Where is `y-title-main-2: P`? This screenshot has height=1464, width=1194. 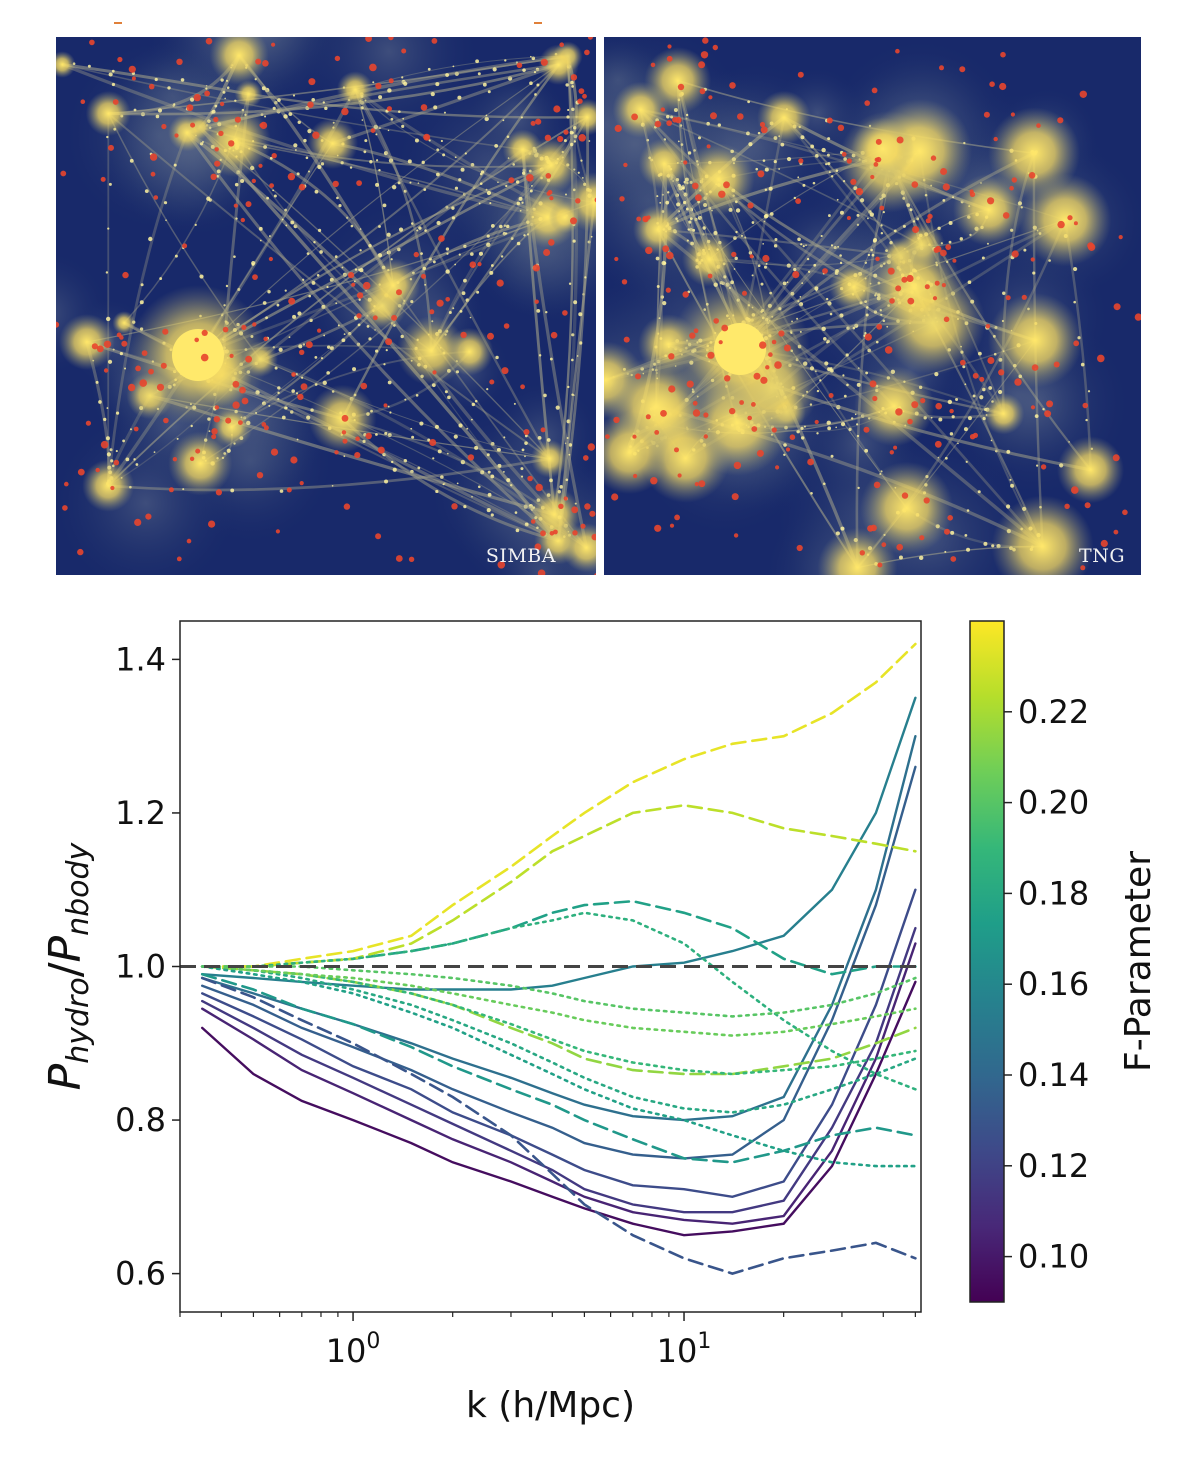 y-title-main-2: P is located at coordinates (65, 948).